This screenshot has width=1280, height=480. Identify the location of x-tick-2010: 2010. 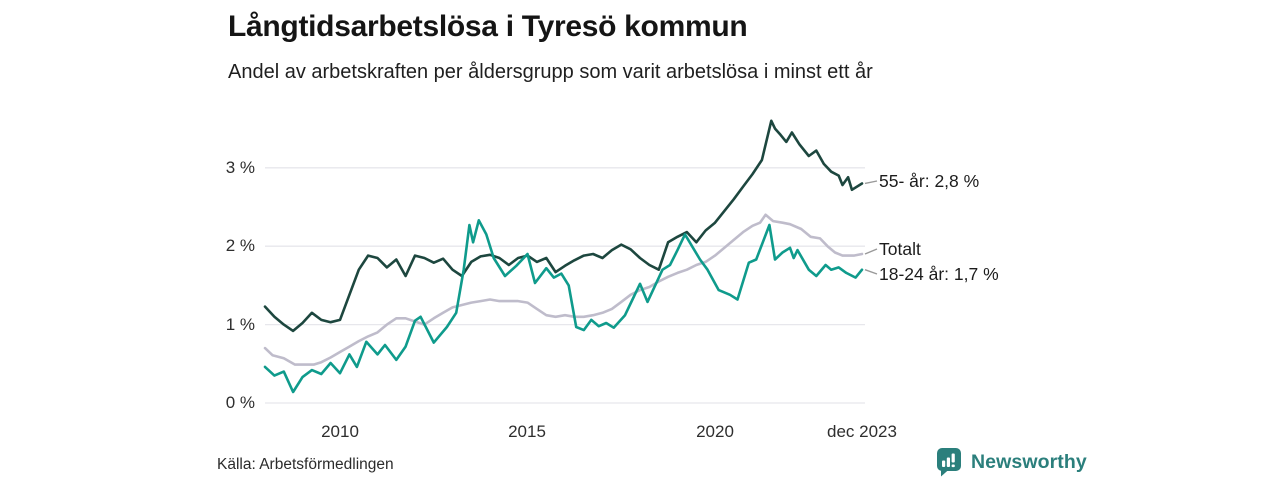
(340, 431).